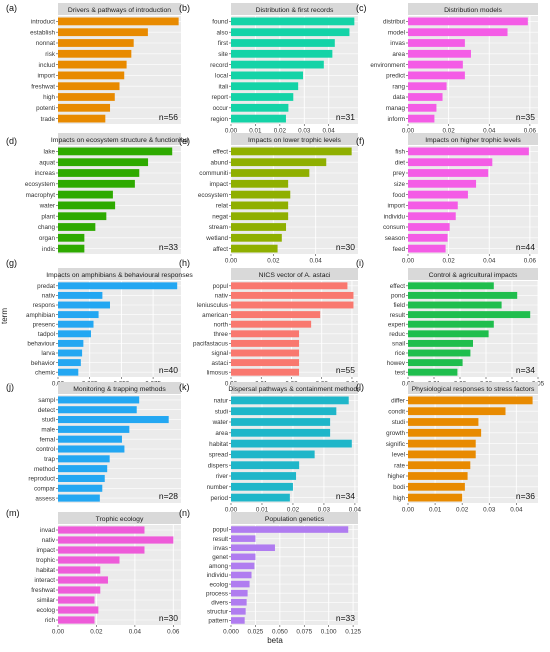 The height and width of the screenshot is (652, 550). I want to click on x-tick-label: 0.04, so click(489, 261).